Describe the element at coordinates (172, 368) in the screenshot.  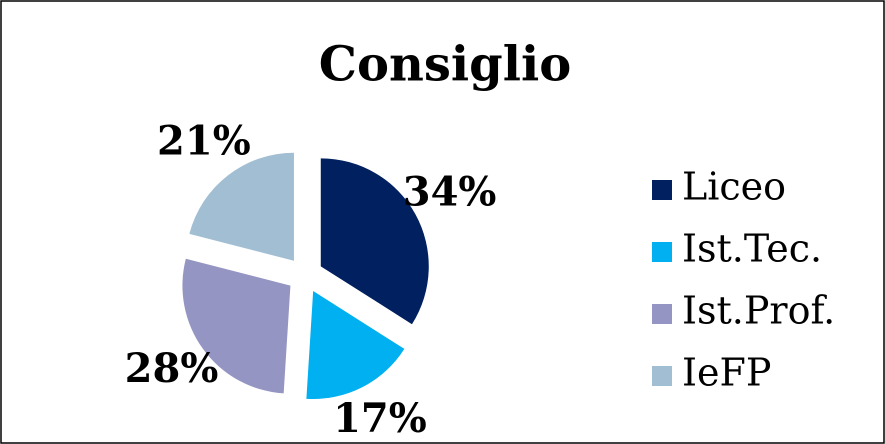
I see `data-label: 28%` at that location.